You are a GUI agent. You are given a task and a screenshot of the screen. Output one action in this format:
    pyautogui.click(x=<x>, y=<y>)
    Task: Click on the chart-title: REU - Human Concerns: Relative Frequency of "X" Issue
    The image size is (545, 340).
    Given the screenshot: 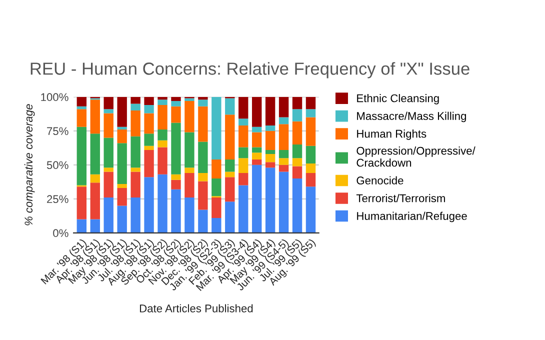 What is the action you would take?
    pyautogui.click(x=250, y=70)
    